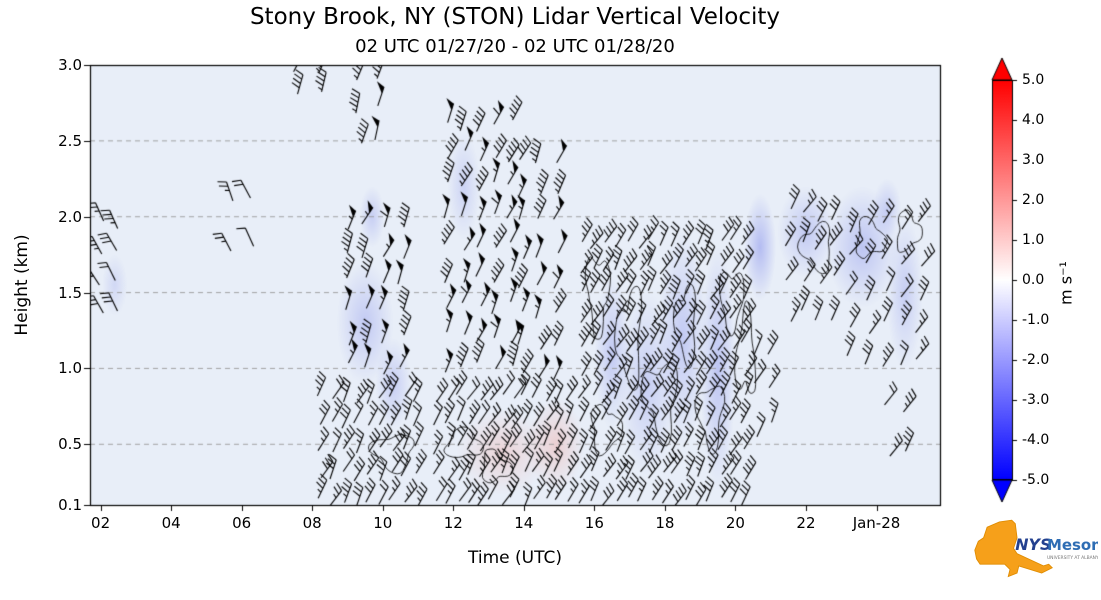 This screenshot has height=600, width=1101. I want to click on colorbar-tick-label: 1.0, so click(1033, 240).